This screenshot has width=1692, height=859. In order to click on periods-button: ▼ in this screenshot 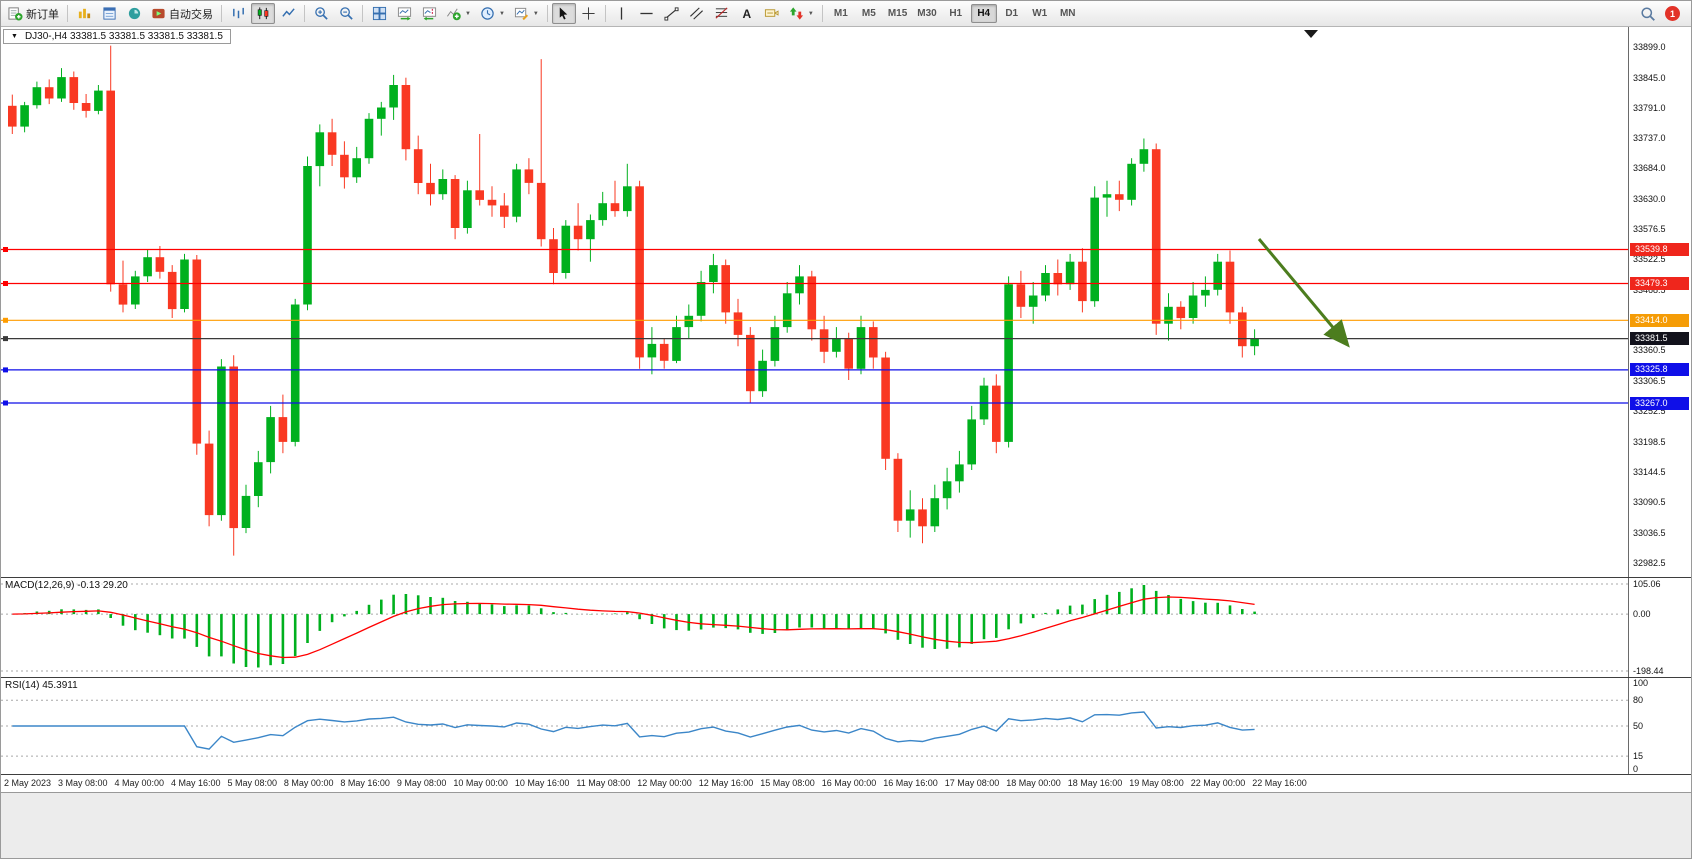, I will do `click(492, 13)`.